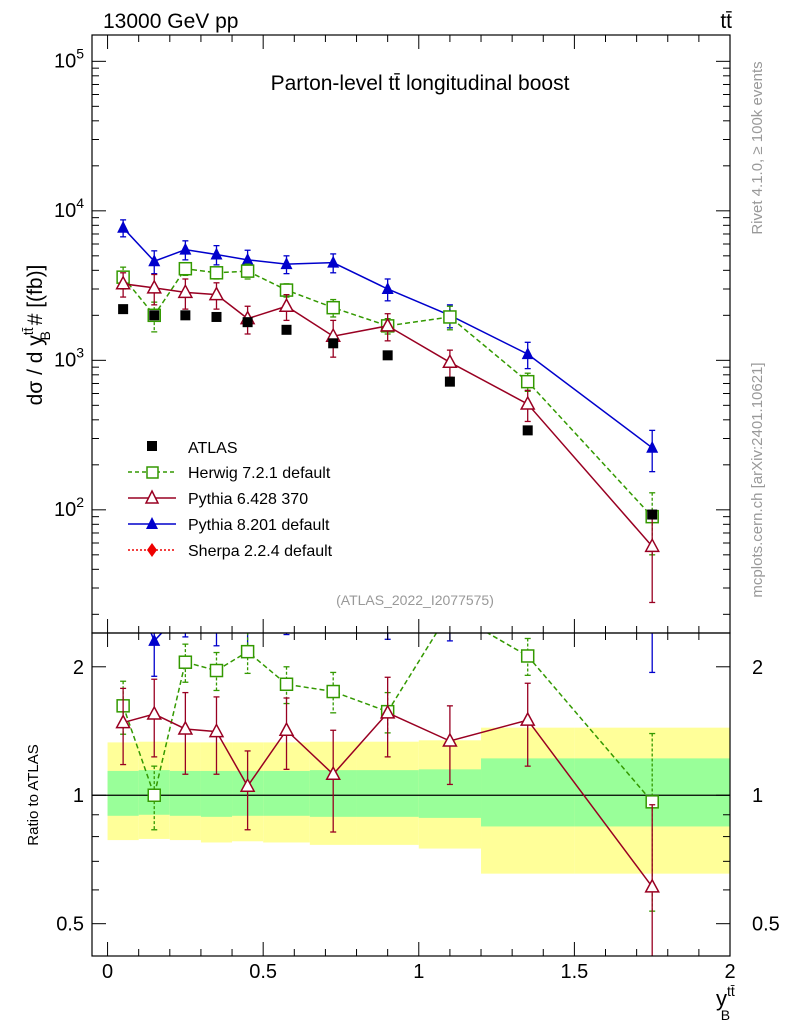  Describe the element at coordinates (415, 600) in the screenshot. I see `analysis-id: (ATLAS_2022_I2077575)` at that location.